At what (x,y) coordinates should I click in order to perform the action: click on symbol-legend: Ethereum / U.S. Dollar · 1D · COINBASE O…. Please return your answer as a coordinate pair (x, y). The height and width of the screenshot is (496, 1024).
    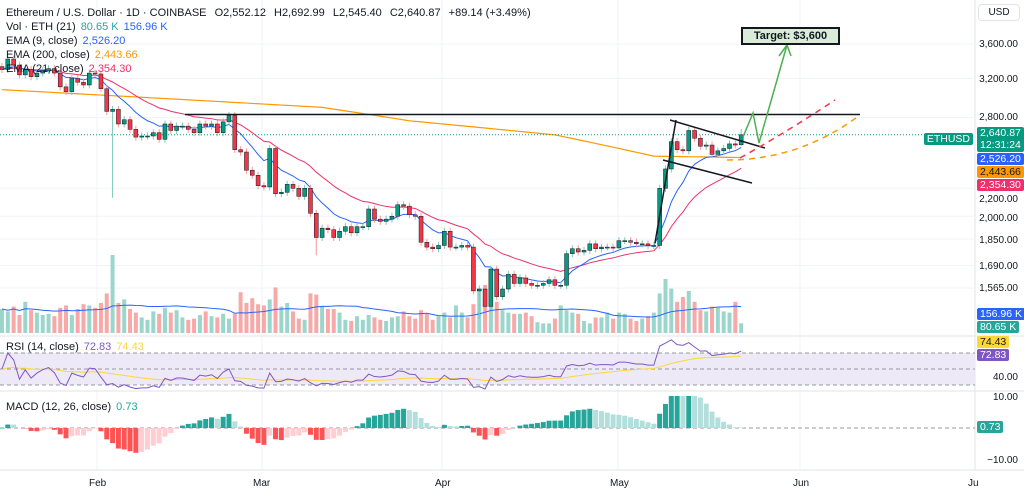
    Looking at the image, I should click on (271, 13).